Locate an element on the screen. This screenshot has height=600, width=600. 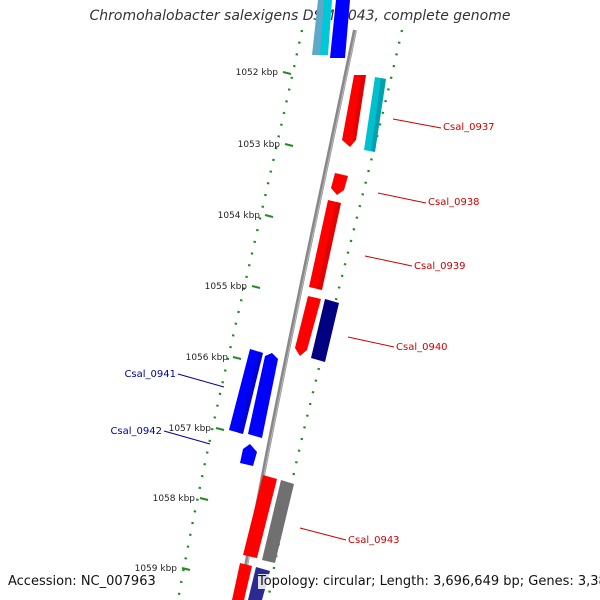
gene-top-partial is located at coordinates (331, 29).